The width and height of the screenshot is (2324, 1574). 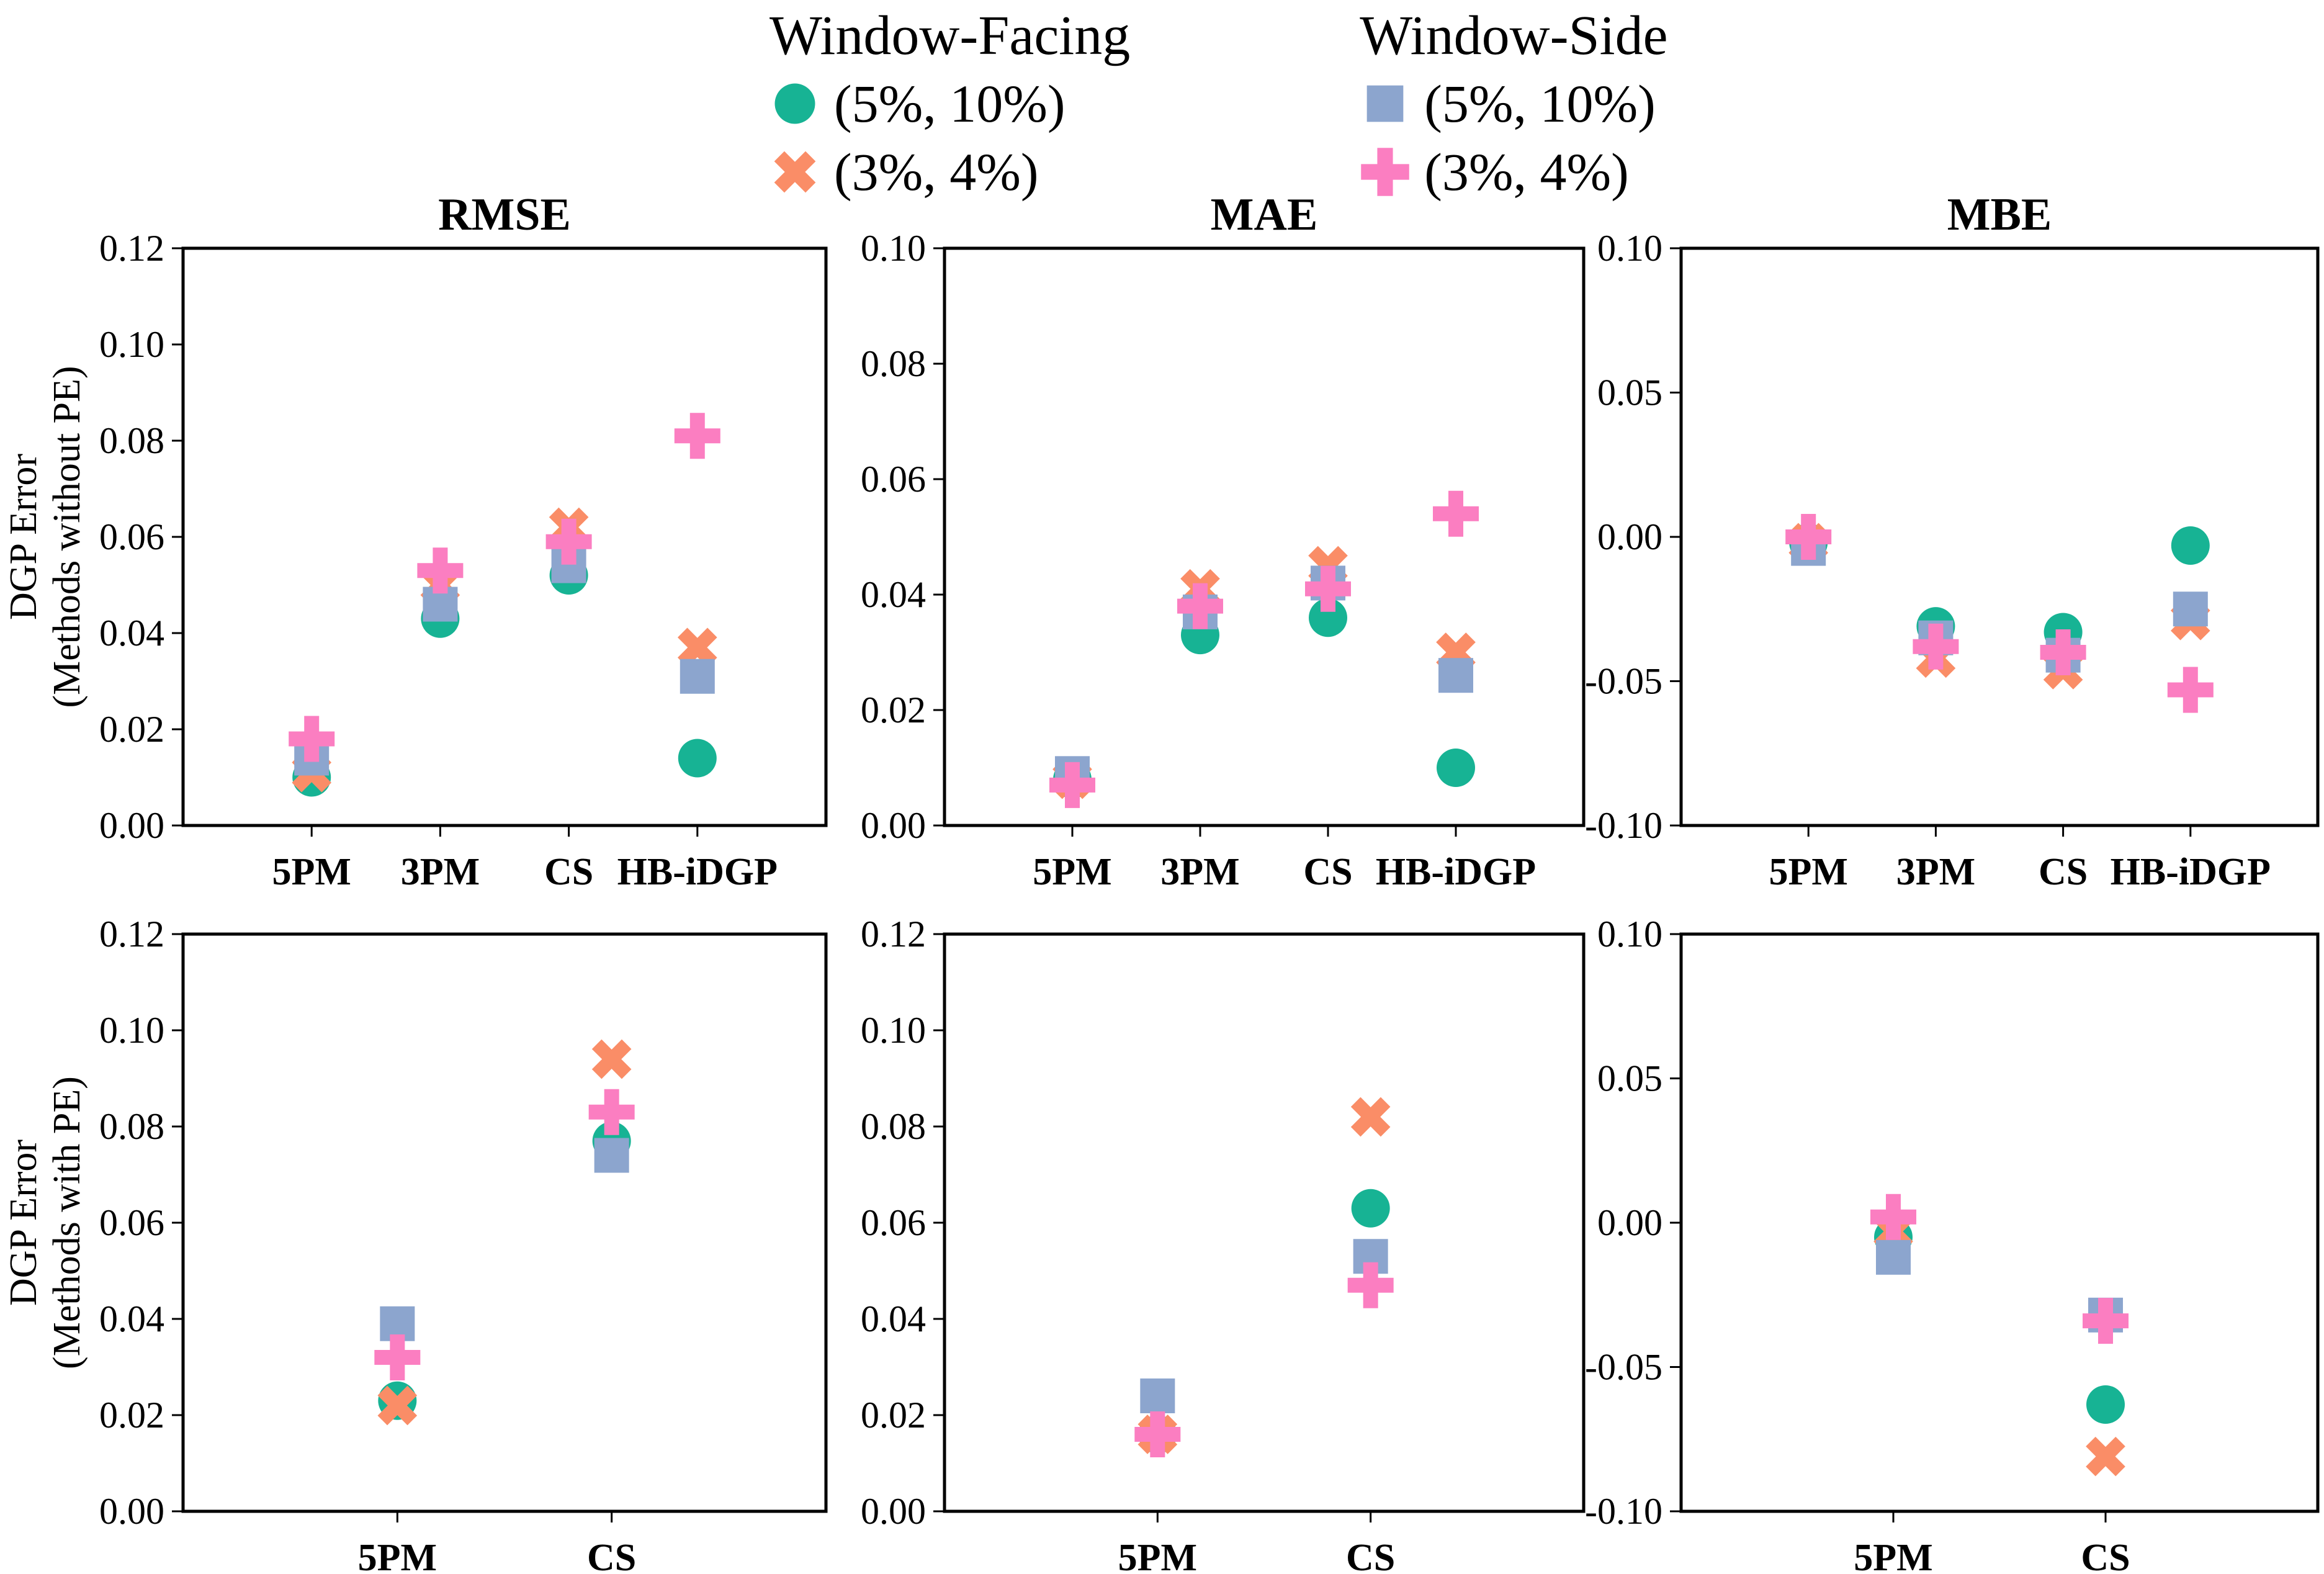 I want to click on y-axis-label: (Methods with PE), so click(x=67, y=1222).